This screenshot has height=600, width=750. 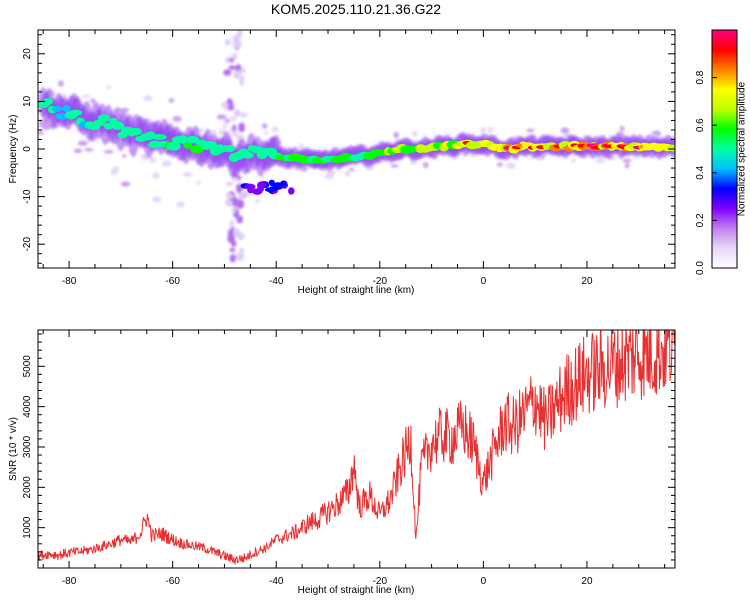 What do you see at coordinates (27, 446) in the screenshot?
I see `snr-ytick-label: 3000` at bounding box center [27, 446].